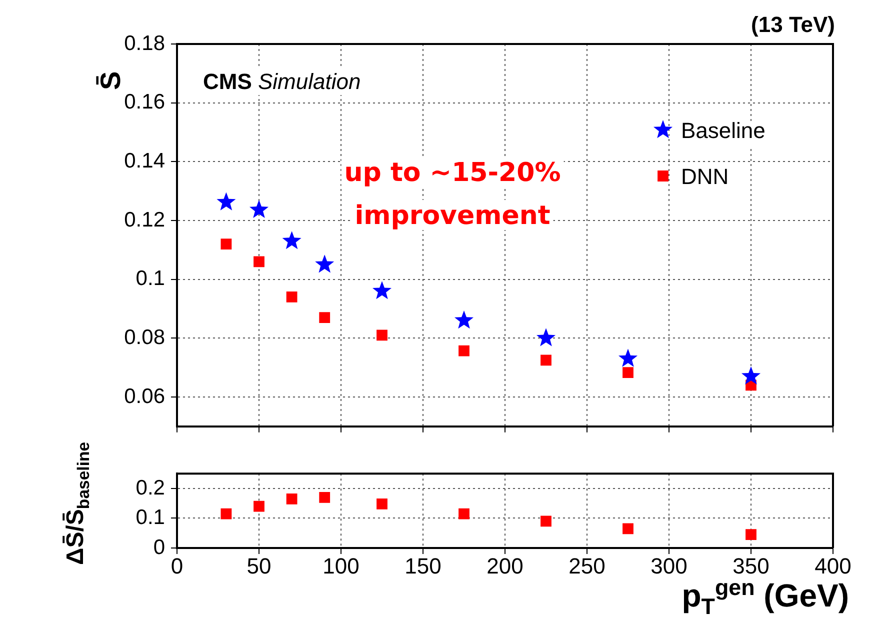 This screenshot has width=879, height=623. Describe the element at coordinates (144, 43) in the screenshot. I see `y-tick-label: 0.18` at that location.